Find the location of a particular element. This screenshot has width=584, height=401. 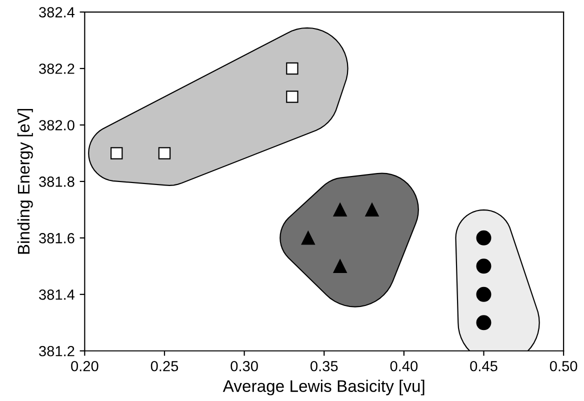

y-tick-label: 381.4 is located at coordinates (57, 295).